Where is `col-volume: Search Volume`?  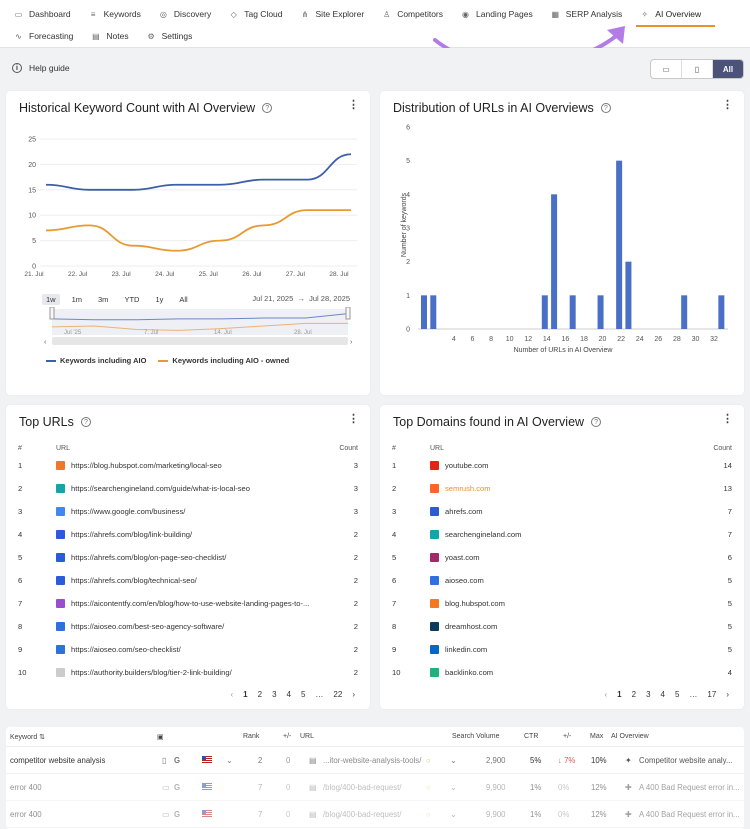 col-volume: Search Volume is located at coordinates (476, 736).